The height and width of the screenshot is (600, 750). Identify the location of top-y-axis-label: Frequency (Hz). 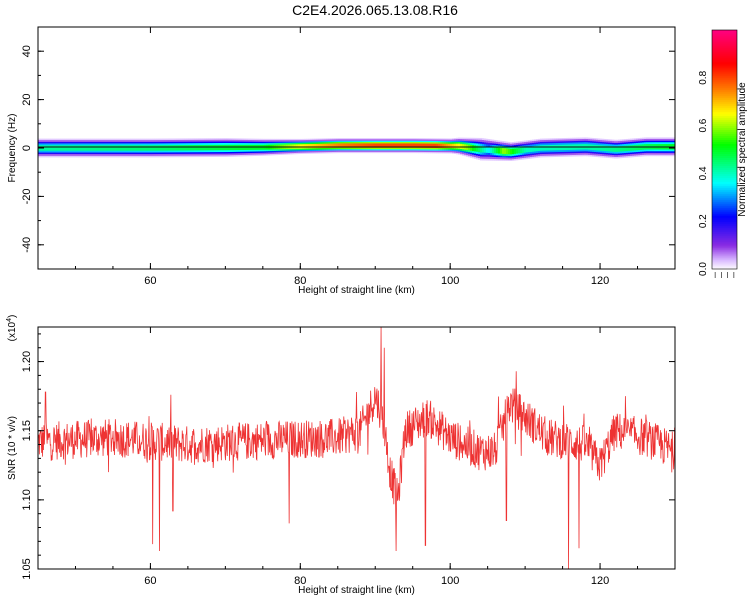
(12, 148).